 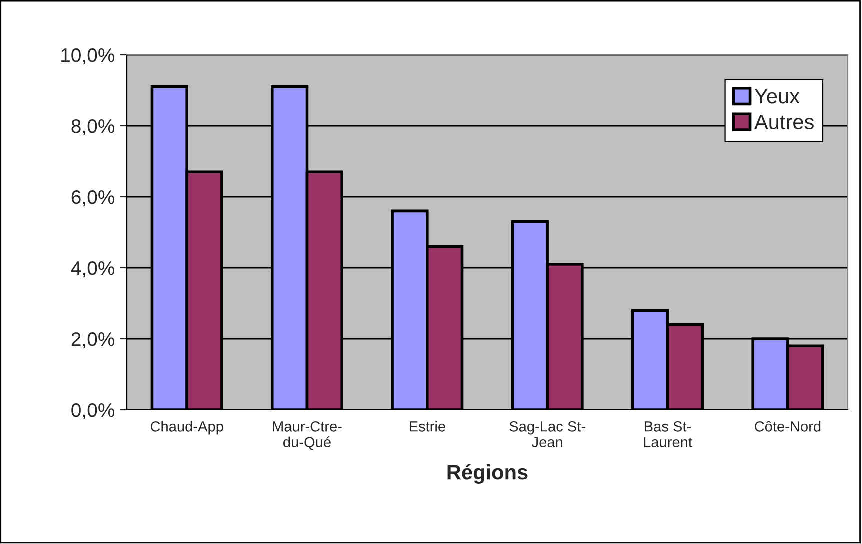 I want to click on x-tick-label: Sag-Lac St- Jean, so click(x=548, y=434).